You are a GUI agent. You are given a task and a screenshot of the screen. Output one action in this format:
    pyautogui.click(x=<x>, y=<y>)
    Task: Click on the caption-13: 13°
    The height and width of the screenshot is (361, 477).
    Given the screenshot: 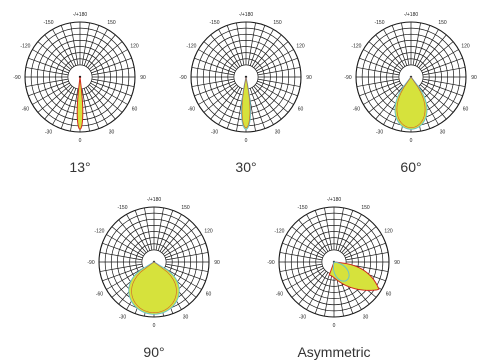 What is the action you would take?
    pyautogui.click(x=79, y=167)
    